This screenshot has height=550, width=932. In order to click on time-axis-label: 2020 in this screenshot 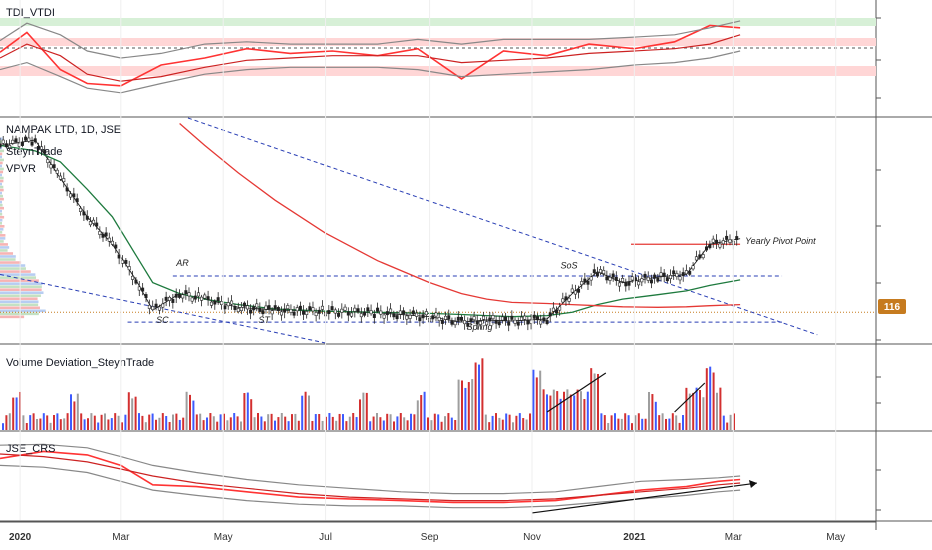, I will do `click(20, 537)`.